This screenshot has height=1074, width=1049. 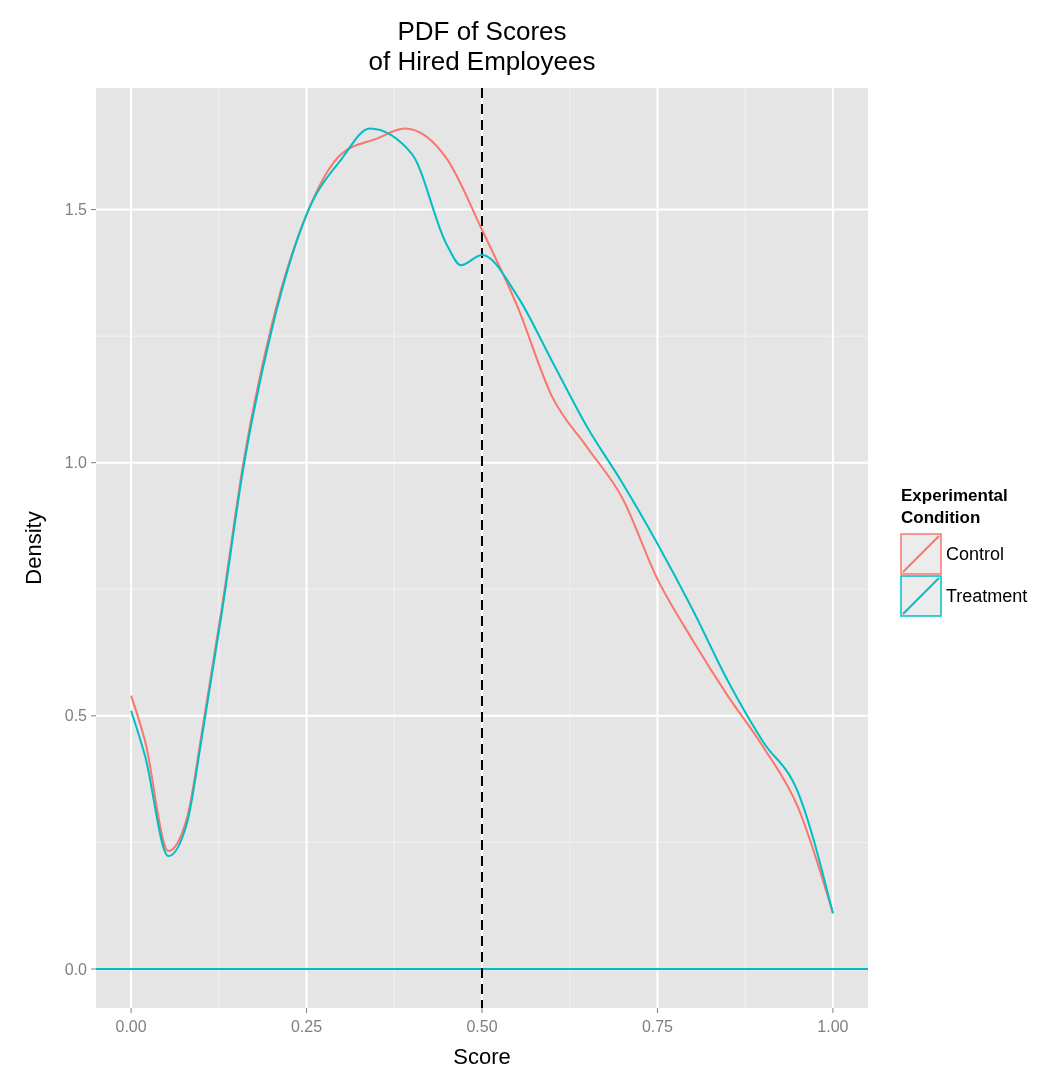 I want to click on y-axis-title: Density, so click(x=33, y=548).